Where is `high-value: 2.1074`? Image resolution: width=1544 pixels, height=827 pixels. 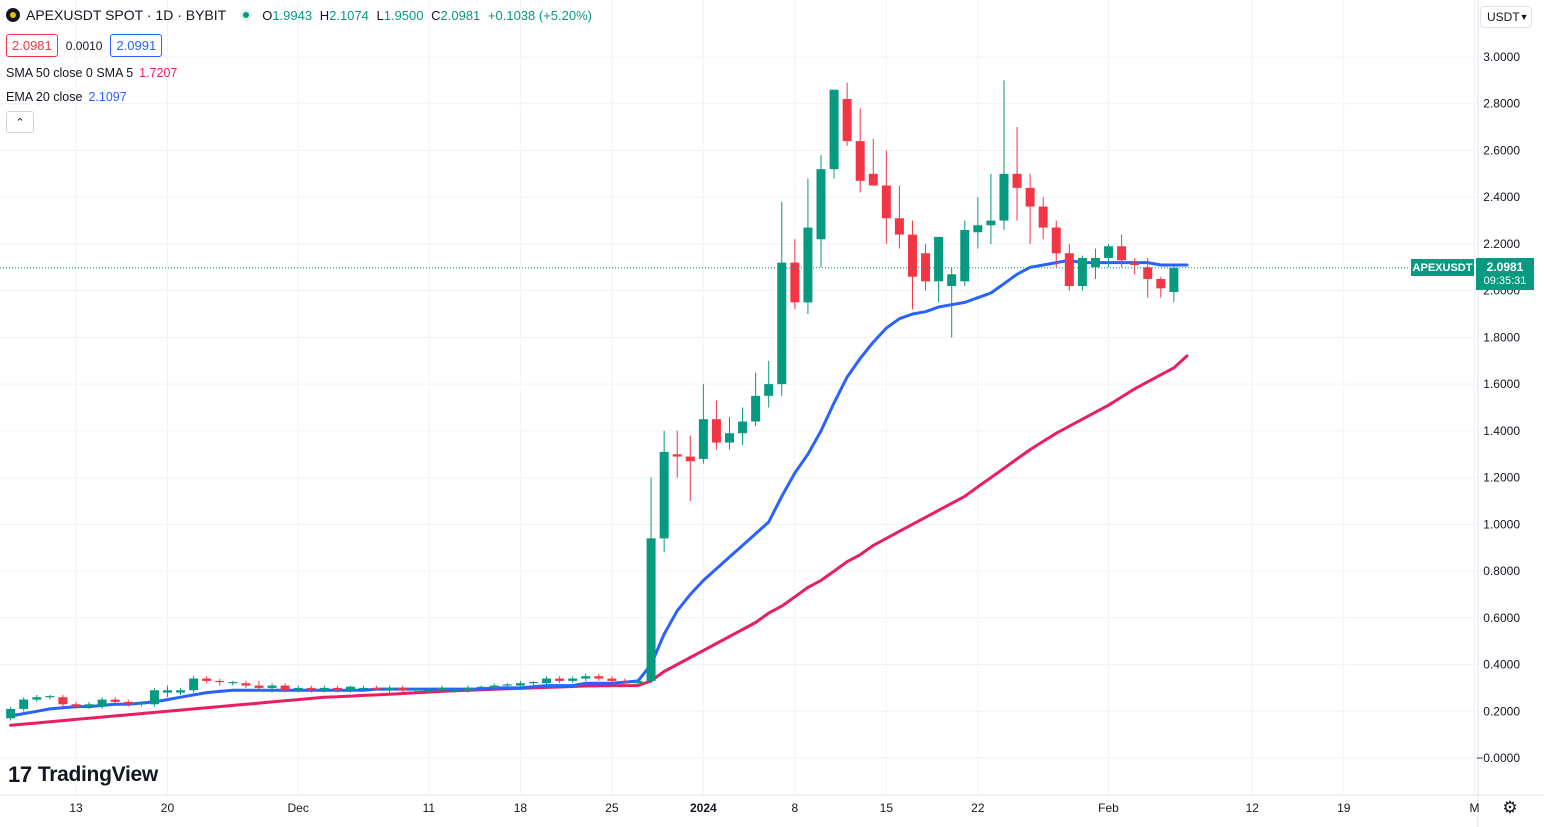 high-value: 2.1074 is located at coordinates (349, 15).